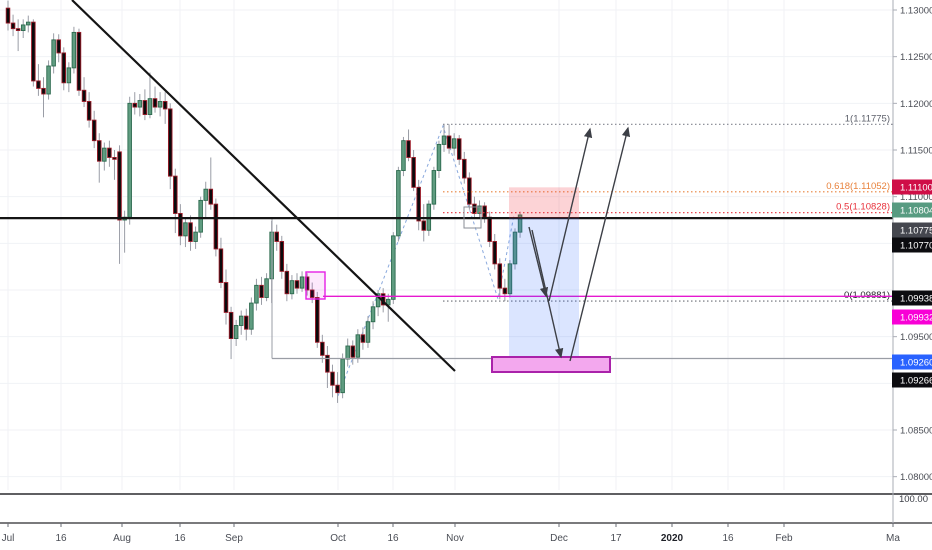 The width and height of the screenshot is (932, 550). What do you see at coordinates (784, 538) in the screenshot?
I see `time-tick-label: Feb` at bounding box center [784, 538].